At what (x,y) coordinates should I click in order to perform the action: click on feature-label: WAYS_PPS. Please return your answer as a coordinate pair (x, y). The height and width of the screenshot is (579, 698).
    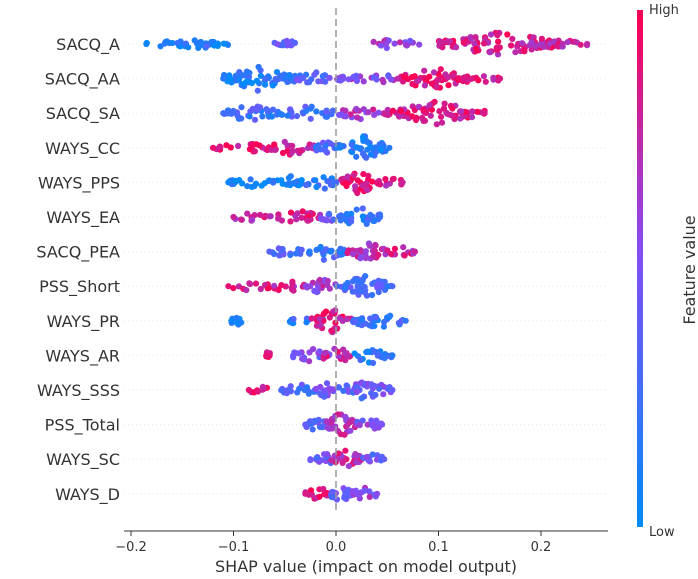
    Looking at the image, I should click on (79, 183).